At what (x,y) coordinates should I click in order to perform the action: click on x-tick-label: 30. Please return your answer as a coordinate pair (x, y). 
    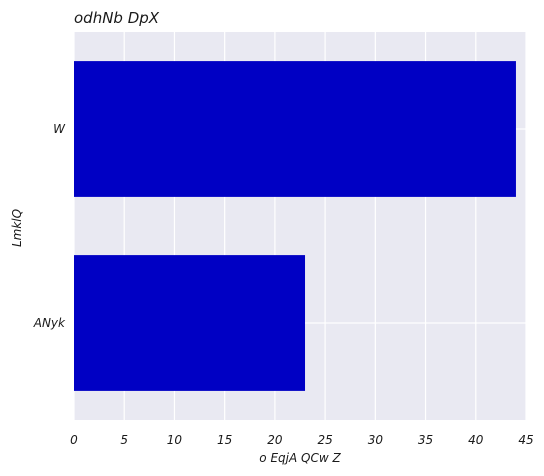
    Looking at the image, I should click on (376, 440).